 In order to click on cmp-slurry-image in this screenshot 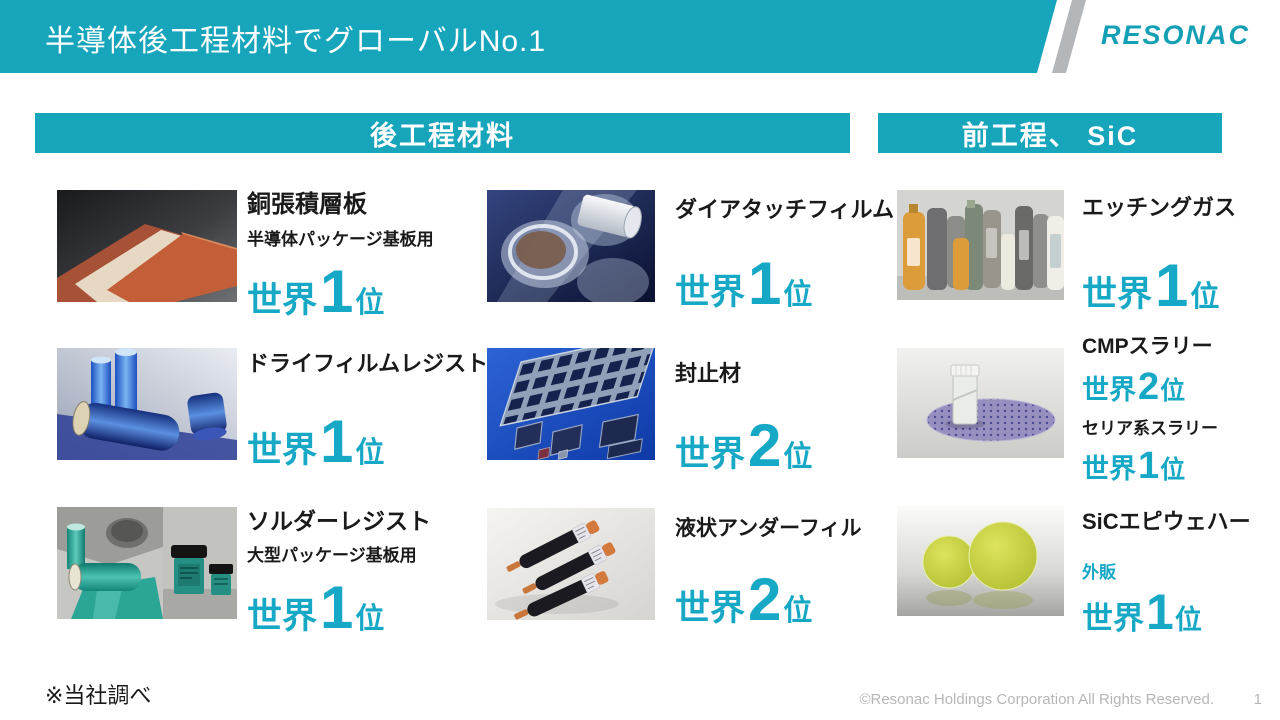, I will do `click(980, 403)`.